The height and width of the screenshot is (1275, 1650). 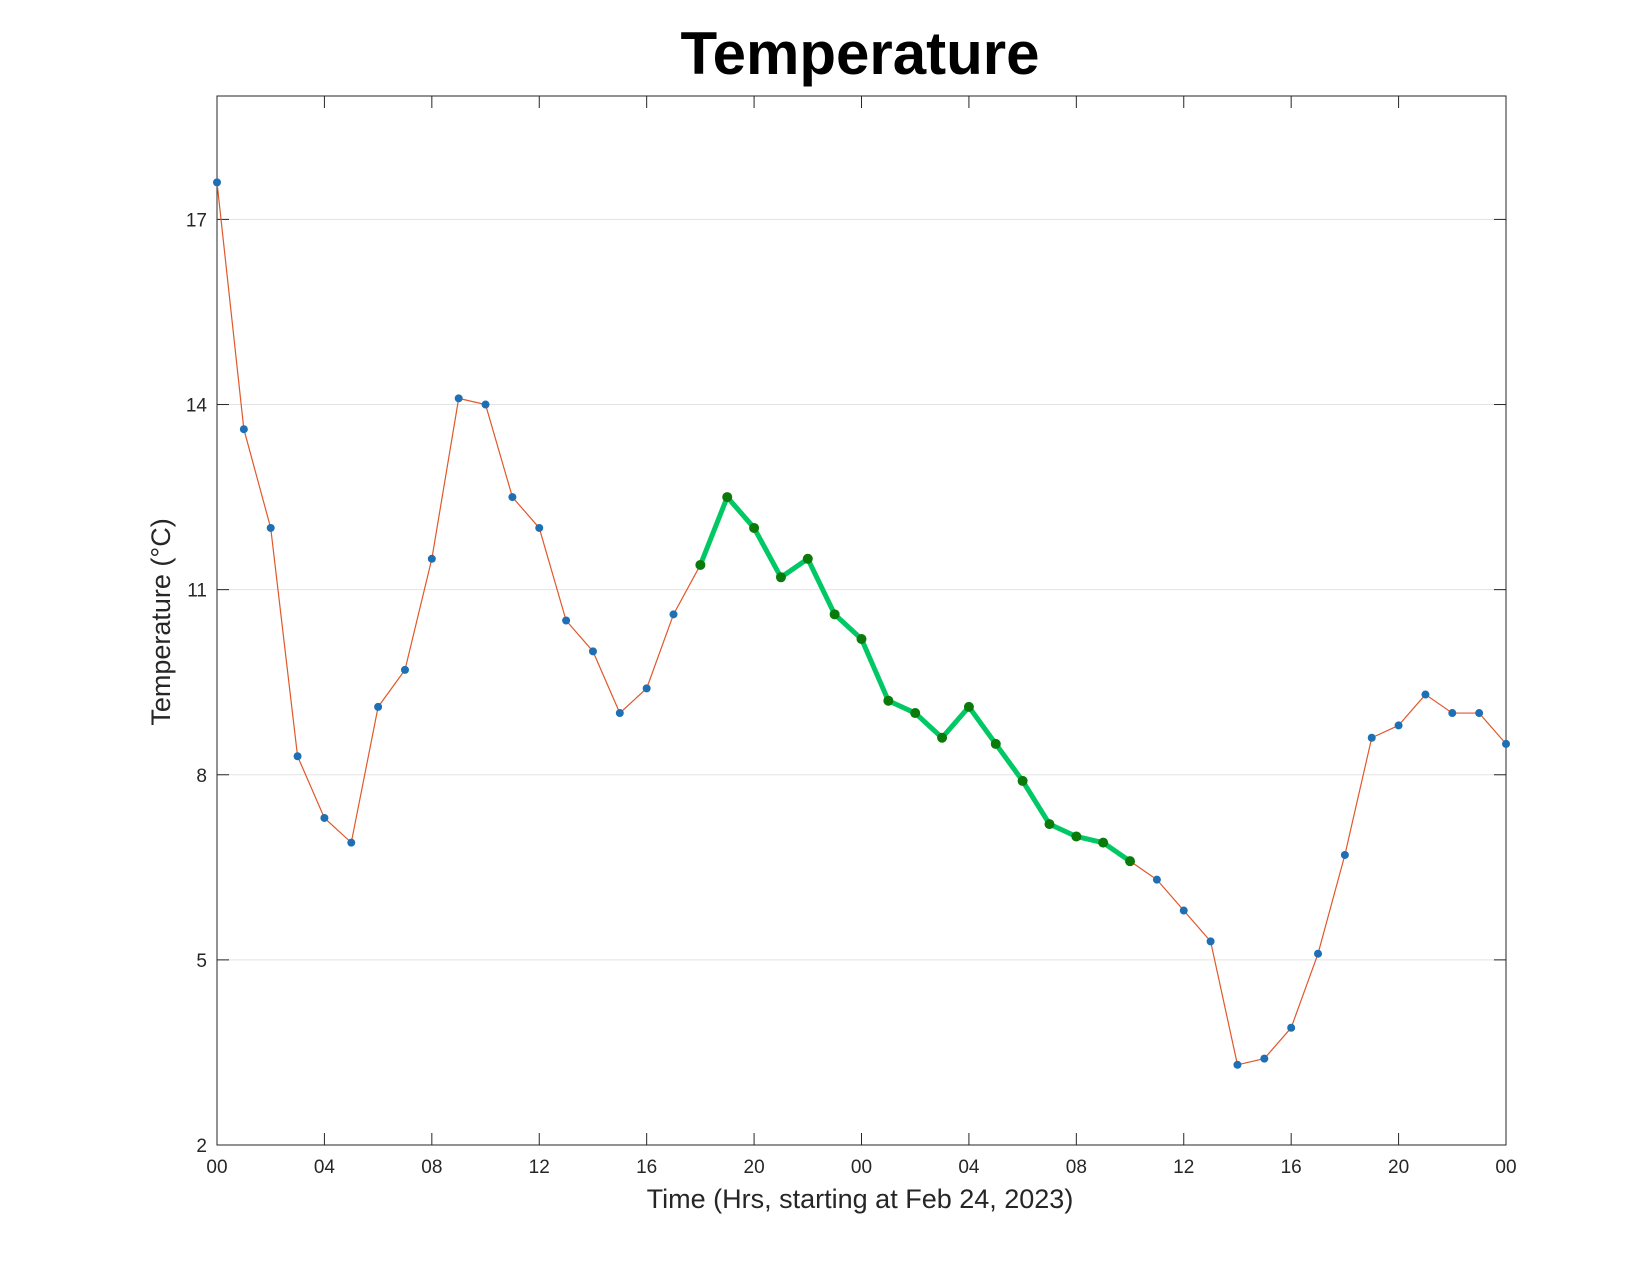 What do you see at coordinates (915, 679) in the screenshot?
I see `highlight-line` at bounding box center [915, 679].